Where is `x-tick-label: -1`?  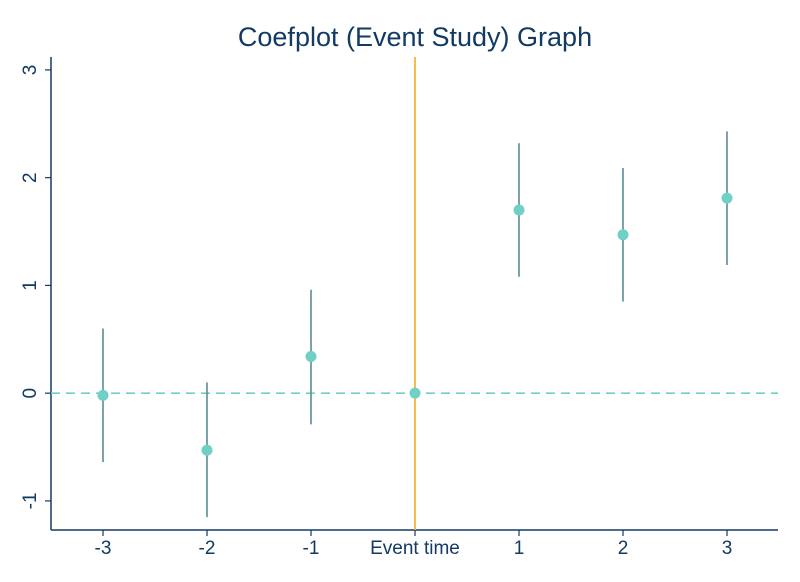
x-tick-label: -1 is located at coordinates (311, 548).